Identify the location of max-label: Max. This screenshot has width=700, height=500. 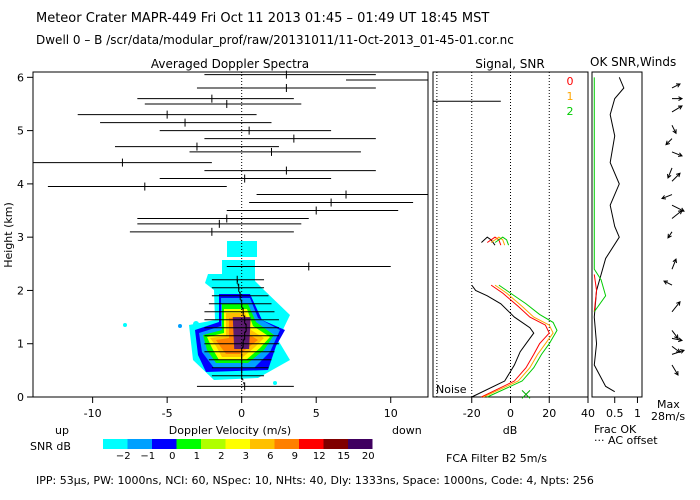
(668, 404).